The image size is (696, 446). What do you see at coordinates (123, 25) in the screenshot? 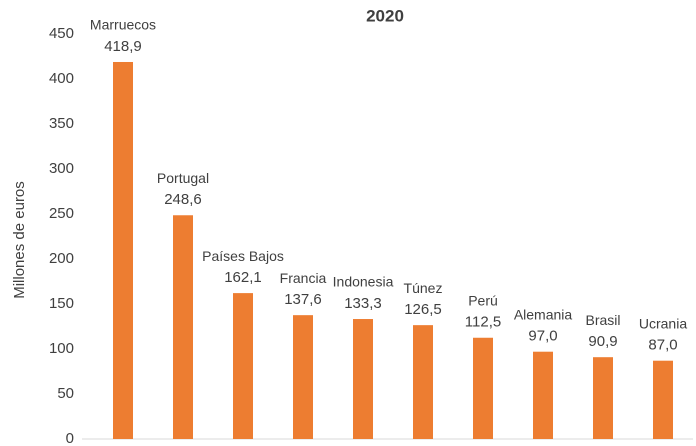
I see `category-label: Marruecos` at bounding box center [123, 25].